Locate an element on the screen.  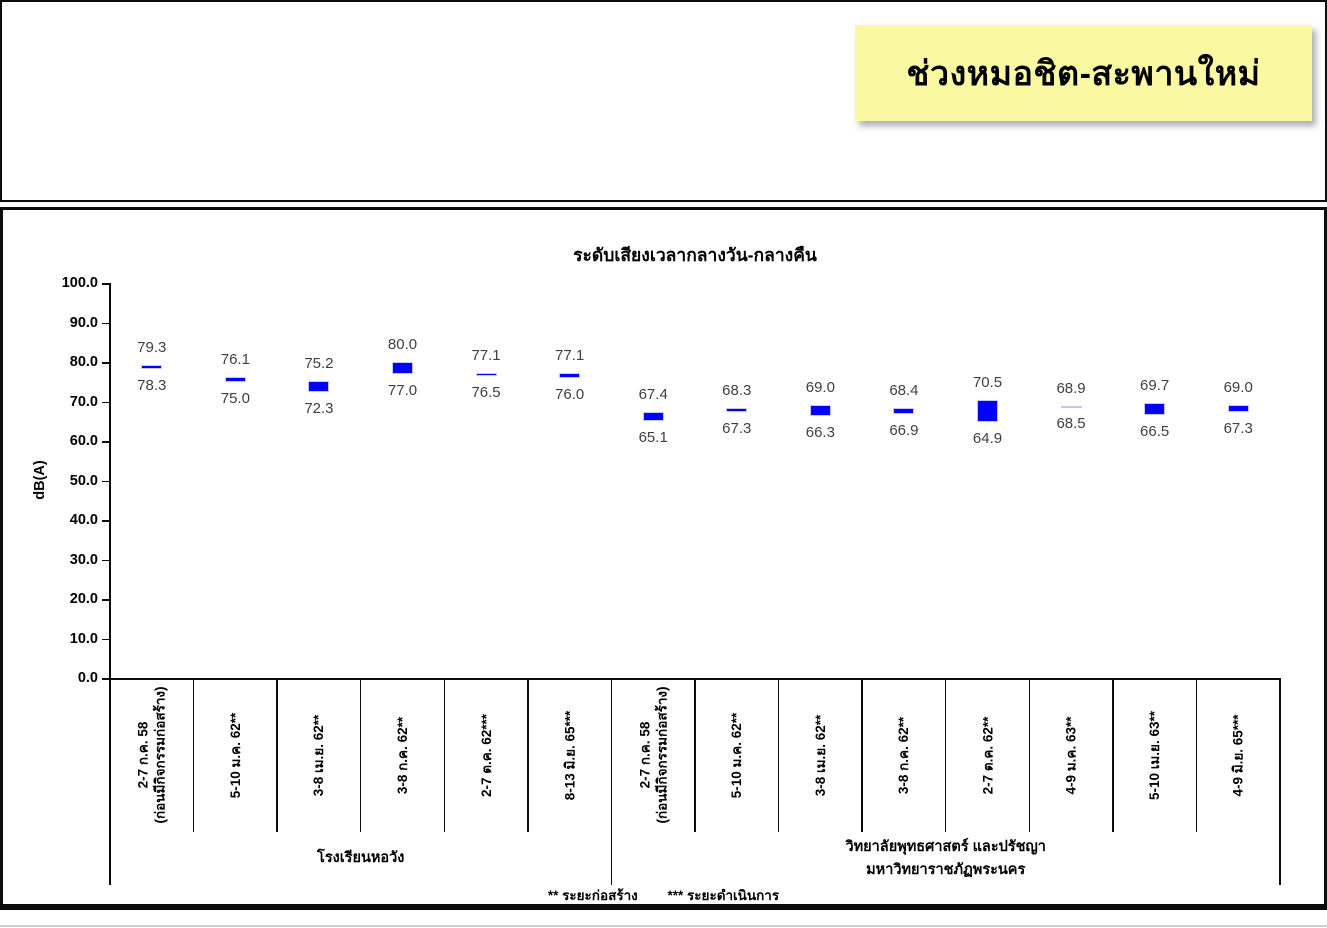
category-label: 4-9 ม.ค. 63** is located at coordinates (1071, 755).